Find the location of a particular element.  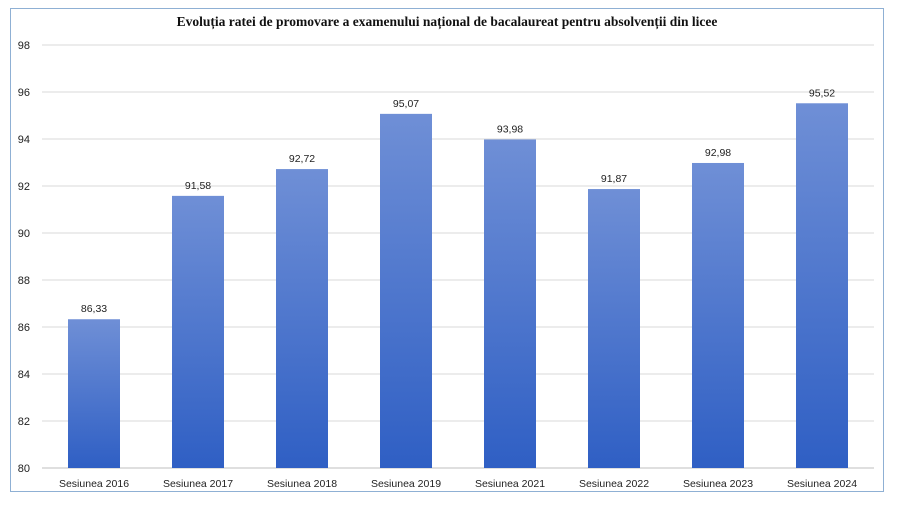

y-tick-label: 96 is located at coordinates (24, 93).